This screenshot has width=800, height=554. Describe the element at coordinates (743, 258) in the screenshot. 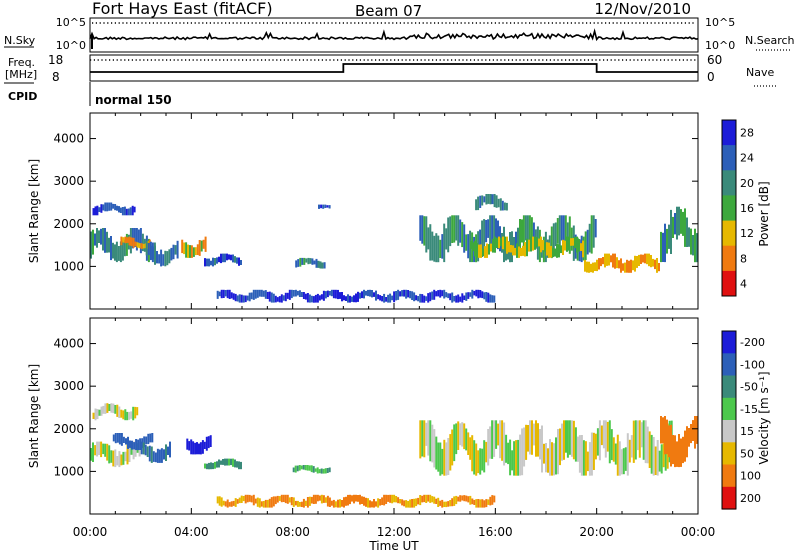

I see `colorbar-tick-label: 8` at that location.